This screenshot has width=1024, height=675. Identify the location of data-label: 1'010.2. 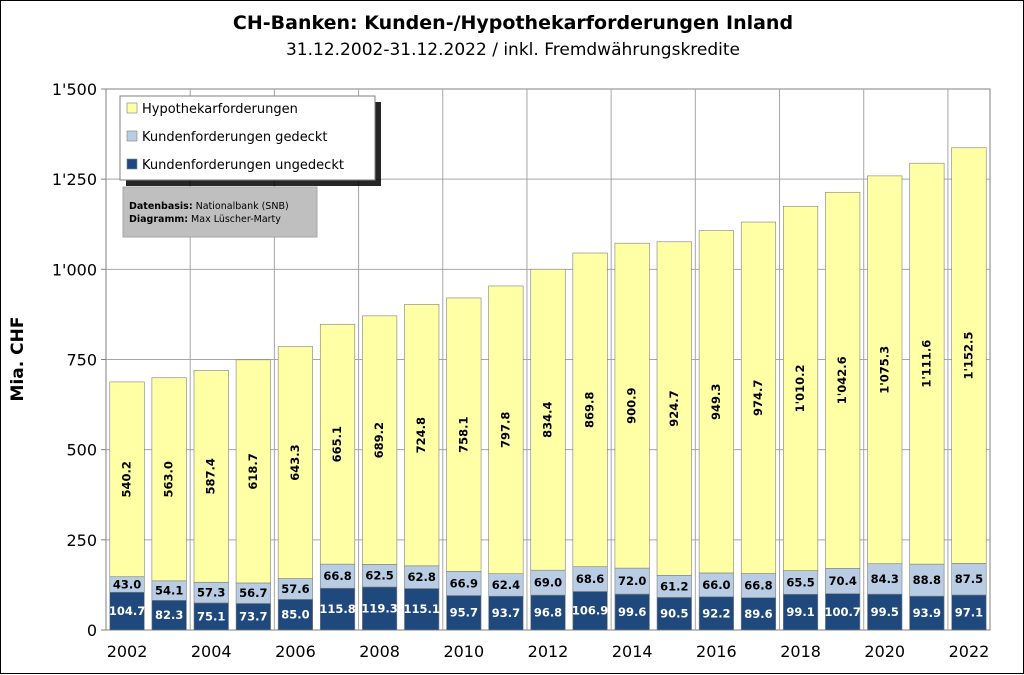
(800, 389).